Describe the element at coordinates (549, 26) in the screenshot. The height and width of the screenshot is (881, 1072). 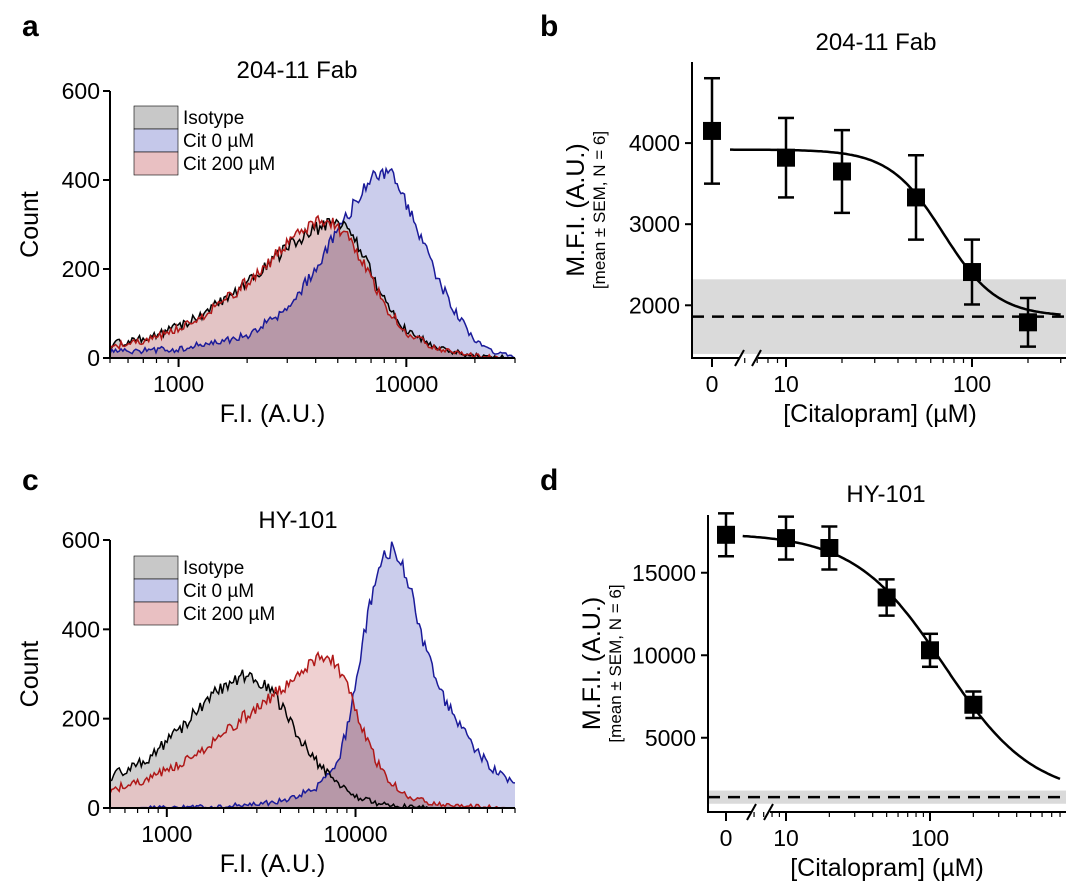
I see `panel-label: b` at that location.